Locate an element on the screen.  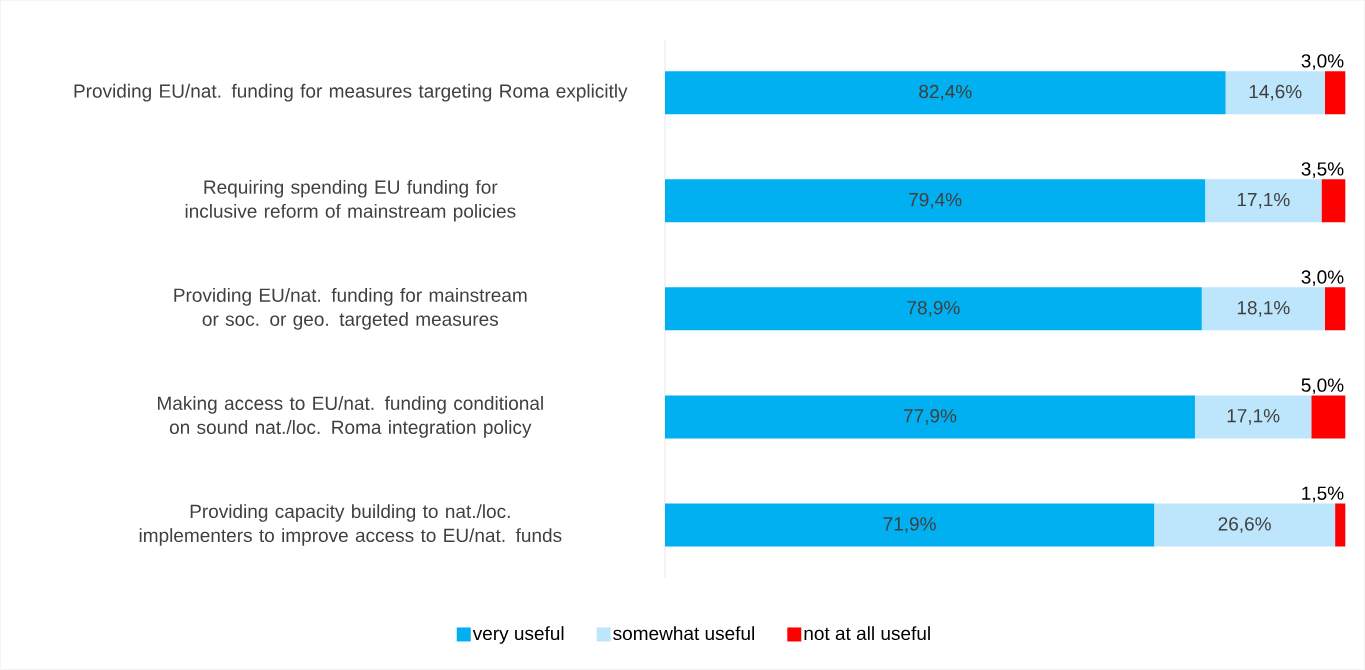
y-tick-label: Requiring spending EU funding for inclusive reform of mainstream policies is located at coordinates (350, 201).